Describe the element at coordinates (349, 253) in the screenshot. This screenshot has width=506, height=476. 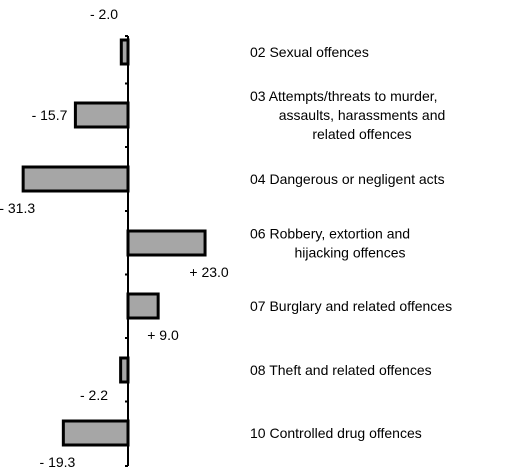
I see `category-label-line: hijacking offences` at that location.